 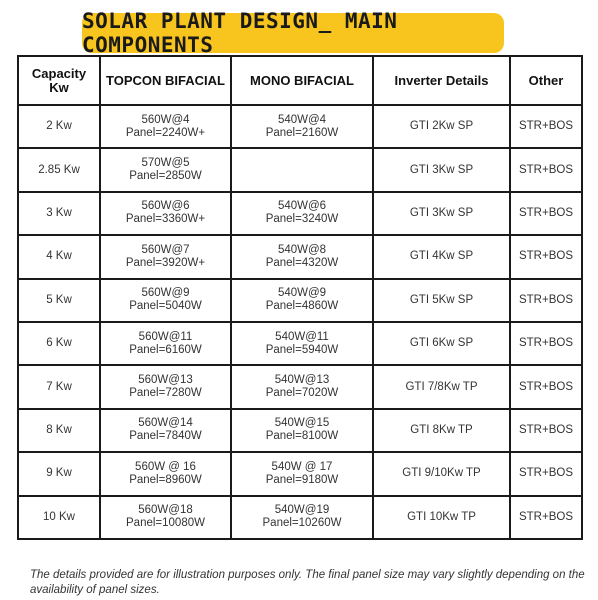 I want to click on inverter-cell: GTI 9/10Kw TP, so click(x=441, y=474).